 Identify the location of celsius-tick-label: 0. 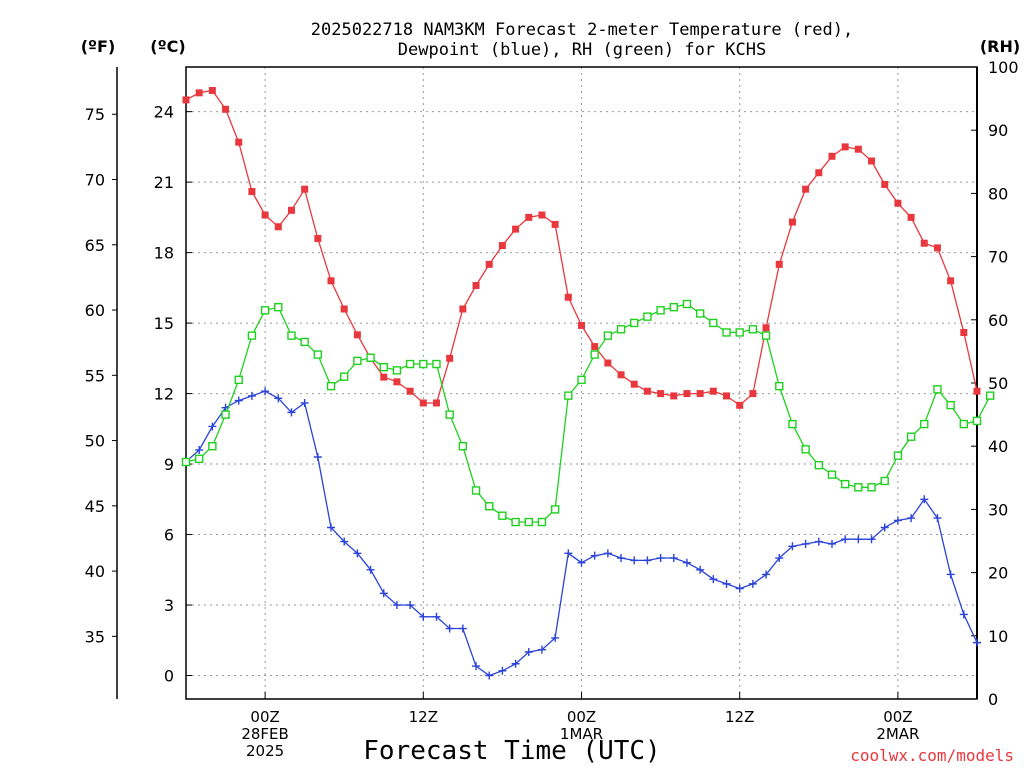
(169, 676).